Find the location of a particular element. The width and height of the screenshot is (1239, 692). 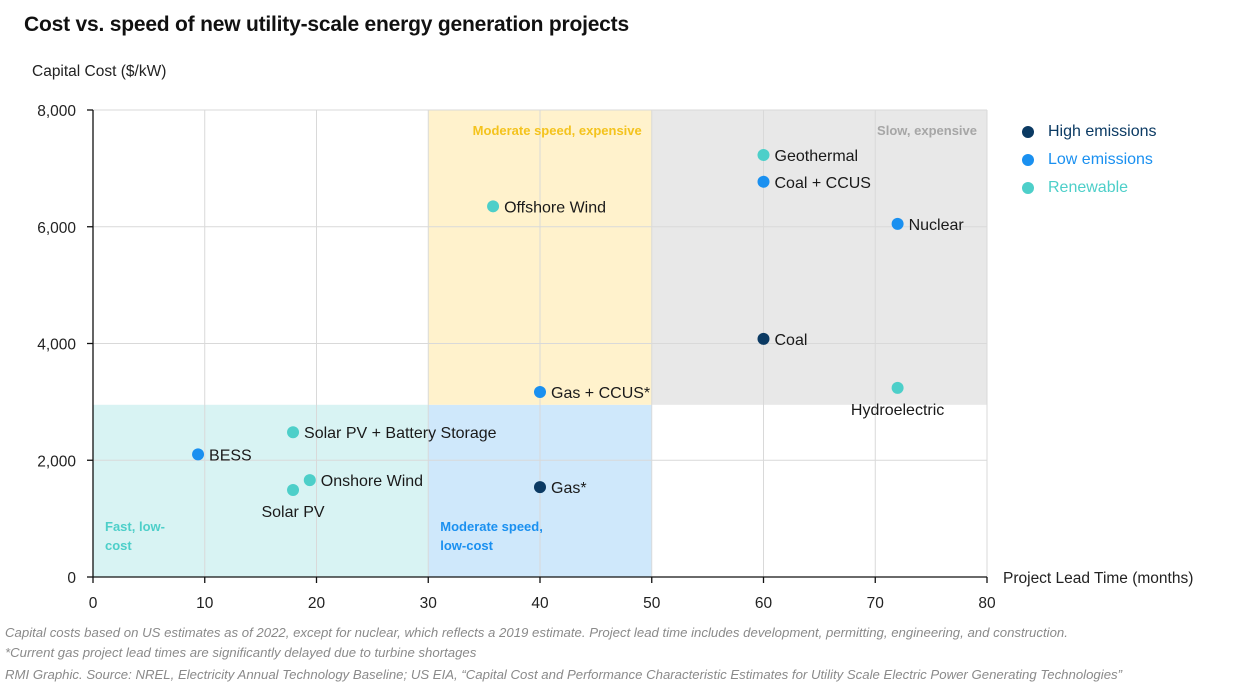

legend: High emissions Low emissions Renewable is located at coordinates (1089, 160).